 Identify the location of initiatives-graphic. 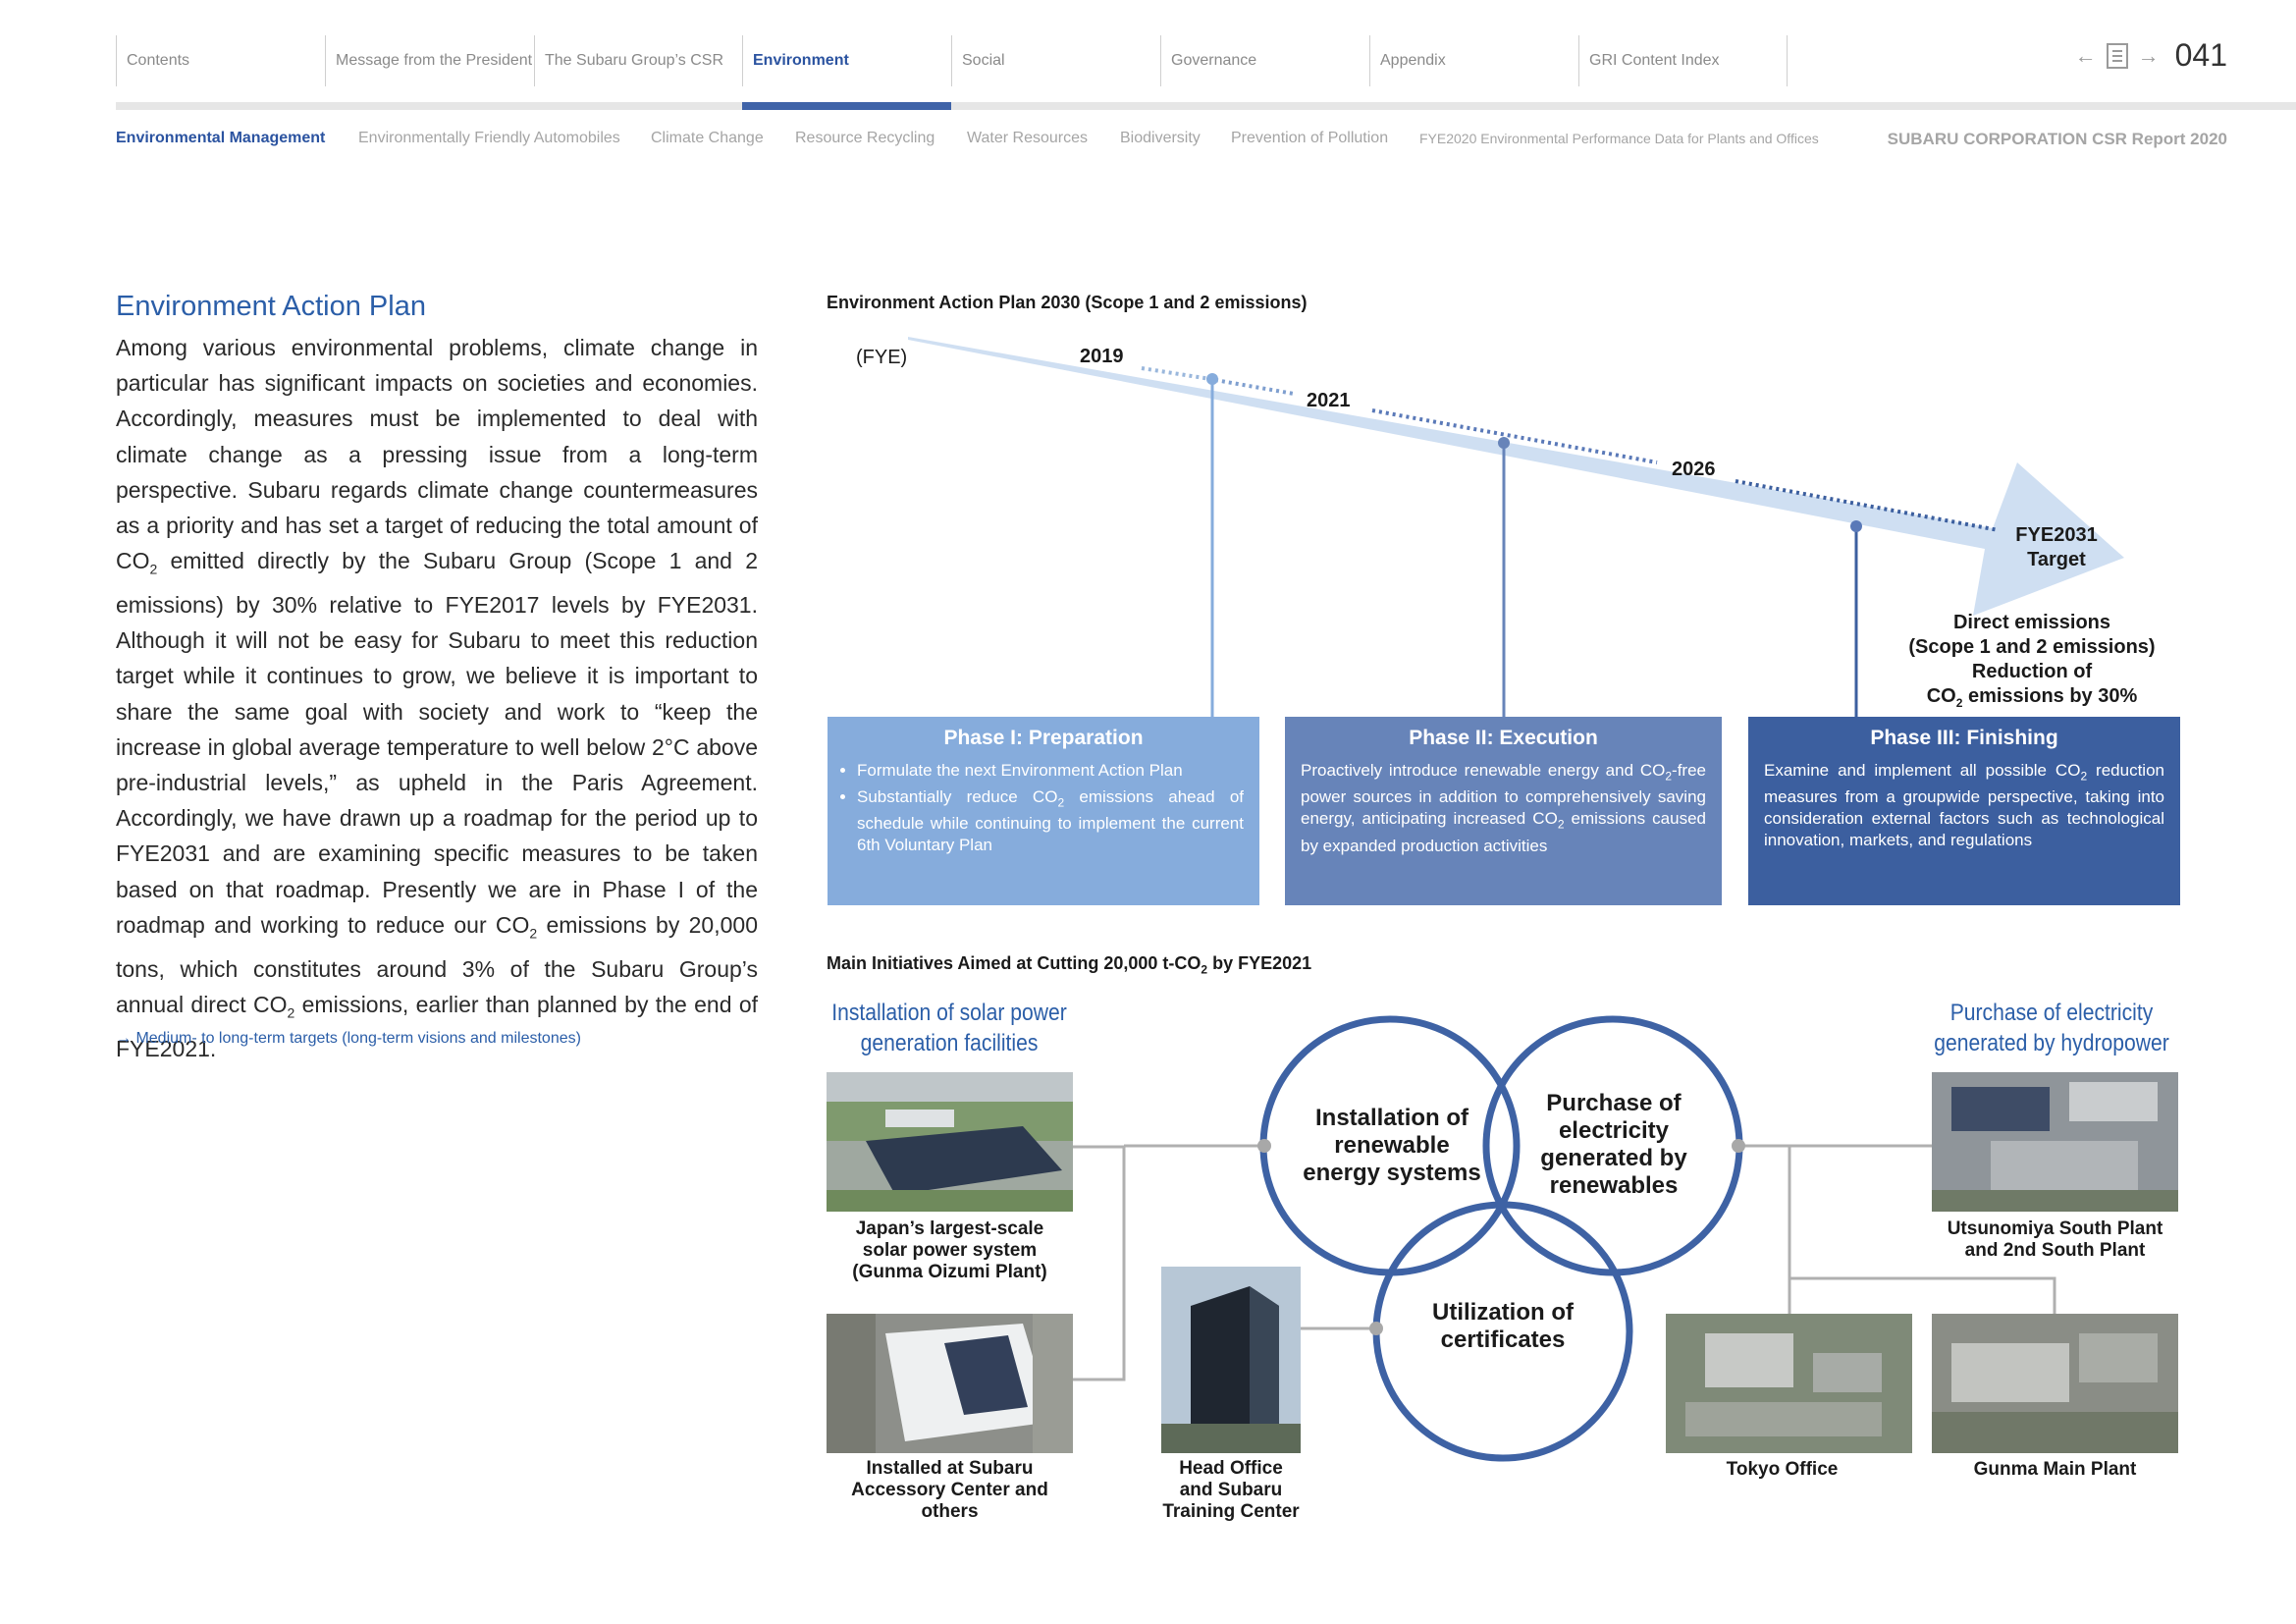
(1565, 1238).